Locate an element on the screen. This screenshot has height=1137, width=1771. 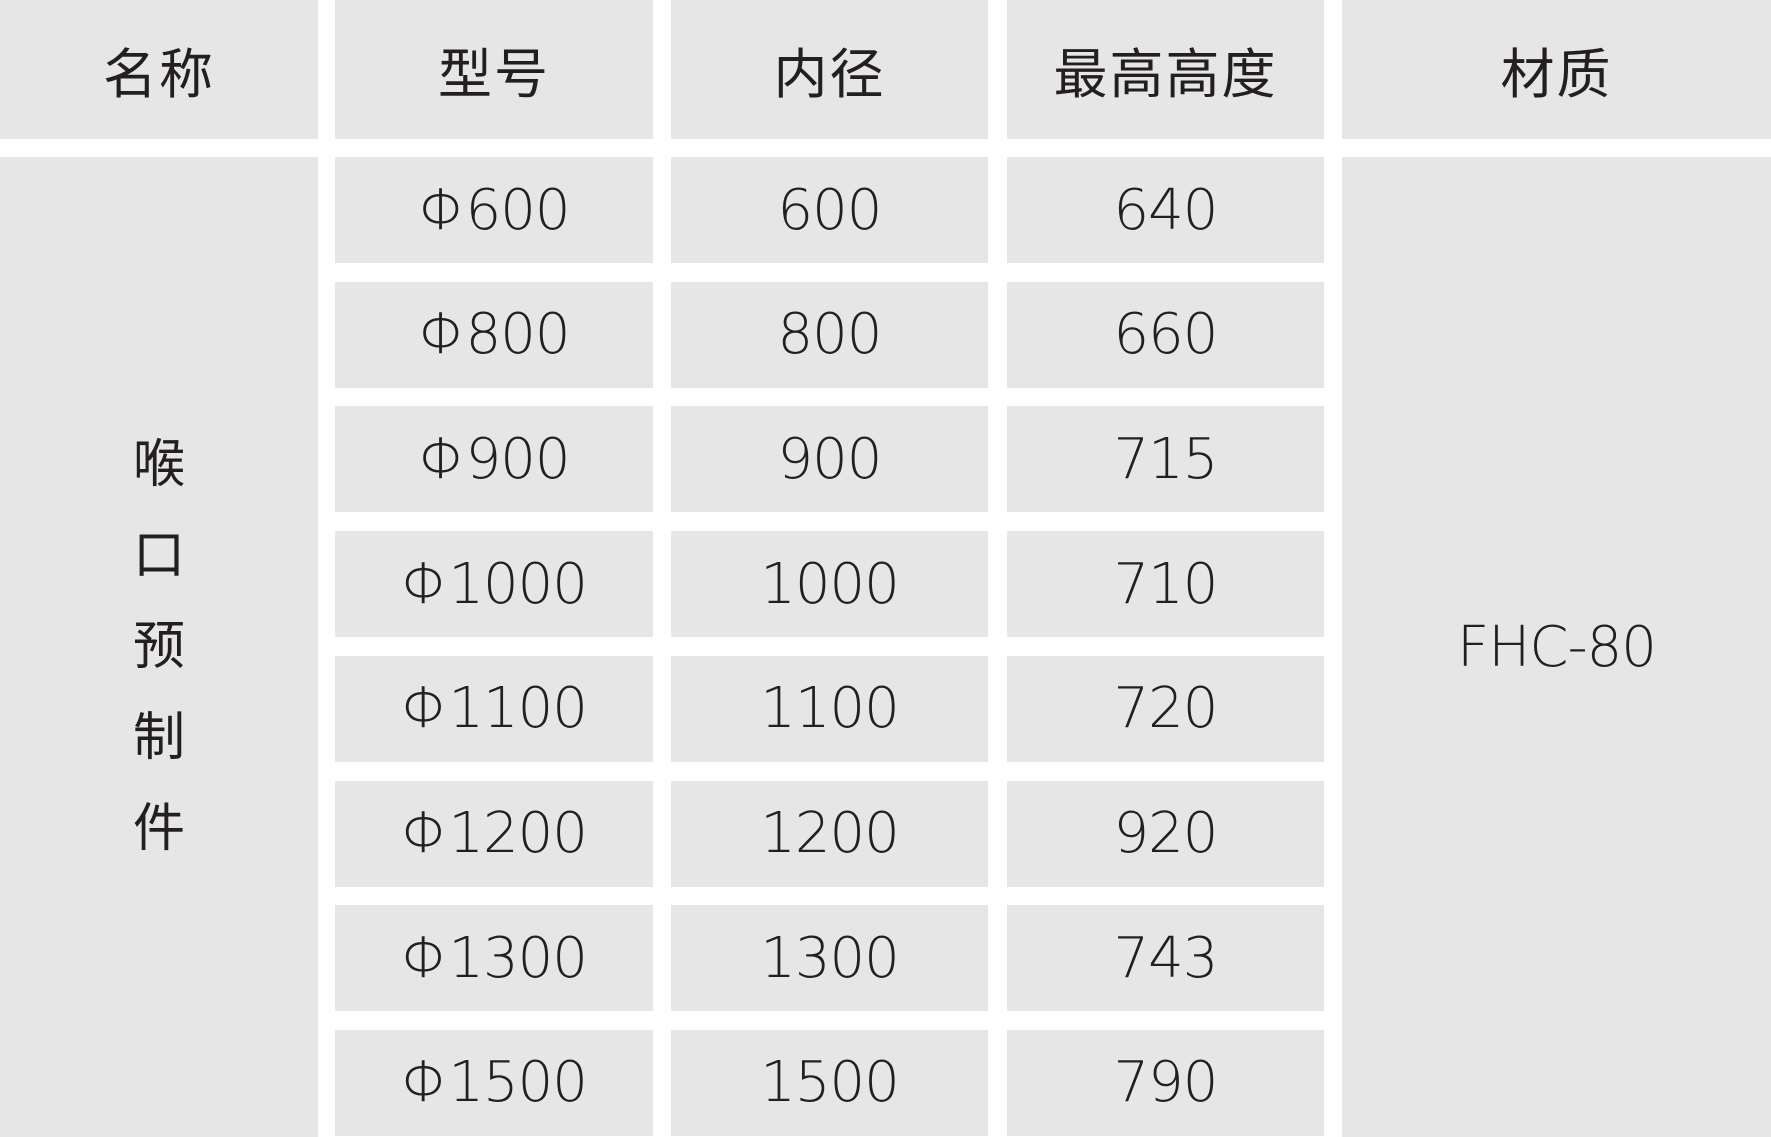
model-cell: Φ1100 is located at coordinates (494, 708).